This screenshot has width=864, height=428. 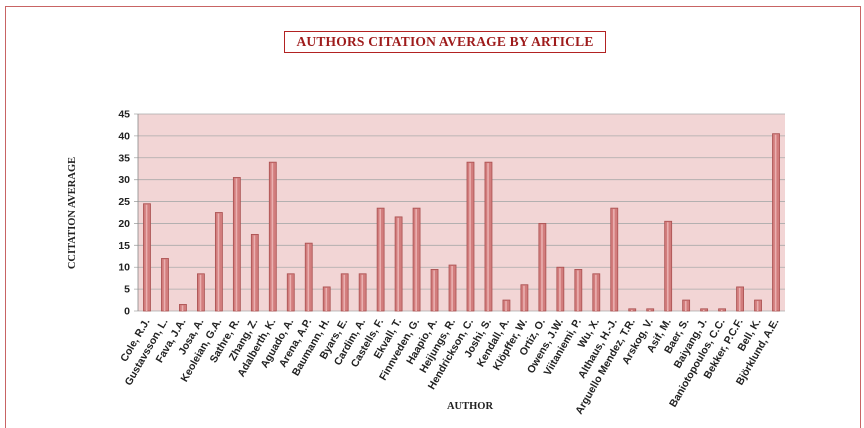 I want to click on x-axis-title: AUTHOR, so click(x=470, y=406).